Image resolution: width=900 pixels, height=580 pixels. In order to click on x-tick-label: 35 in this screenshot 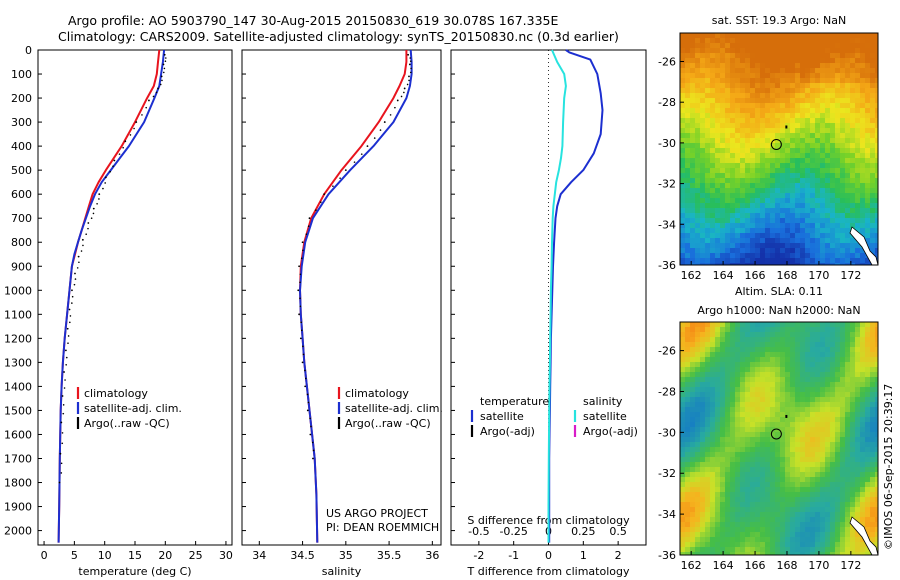, I will do `click(346, 555)`.